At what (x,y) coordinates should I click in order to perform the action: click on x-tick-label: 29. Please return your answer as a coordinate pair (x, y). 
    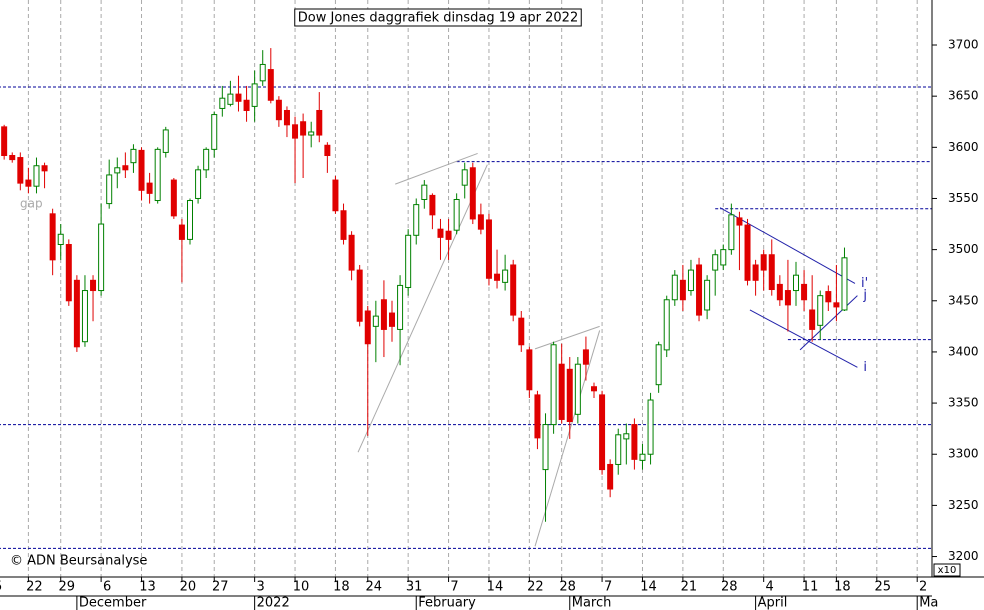
    Looking at the image, I should click on (66, 587).